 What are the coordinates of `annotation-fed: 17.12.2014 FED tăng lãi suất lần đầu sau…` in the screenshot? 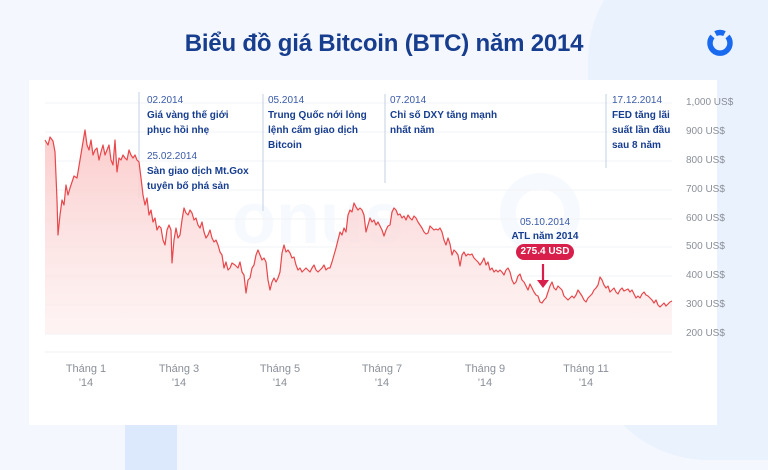 It's located at (641, 123).